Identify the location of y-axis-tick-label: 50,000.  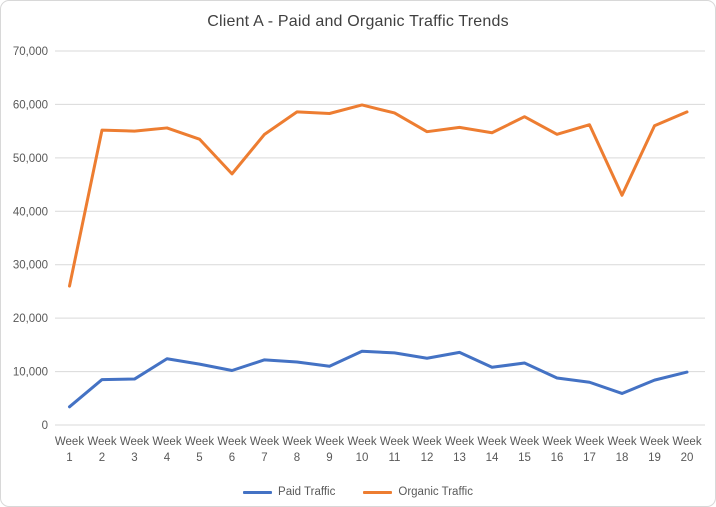
(30, 159).